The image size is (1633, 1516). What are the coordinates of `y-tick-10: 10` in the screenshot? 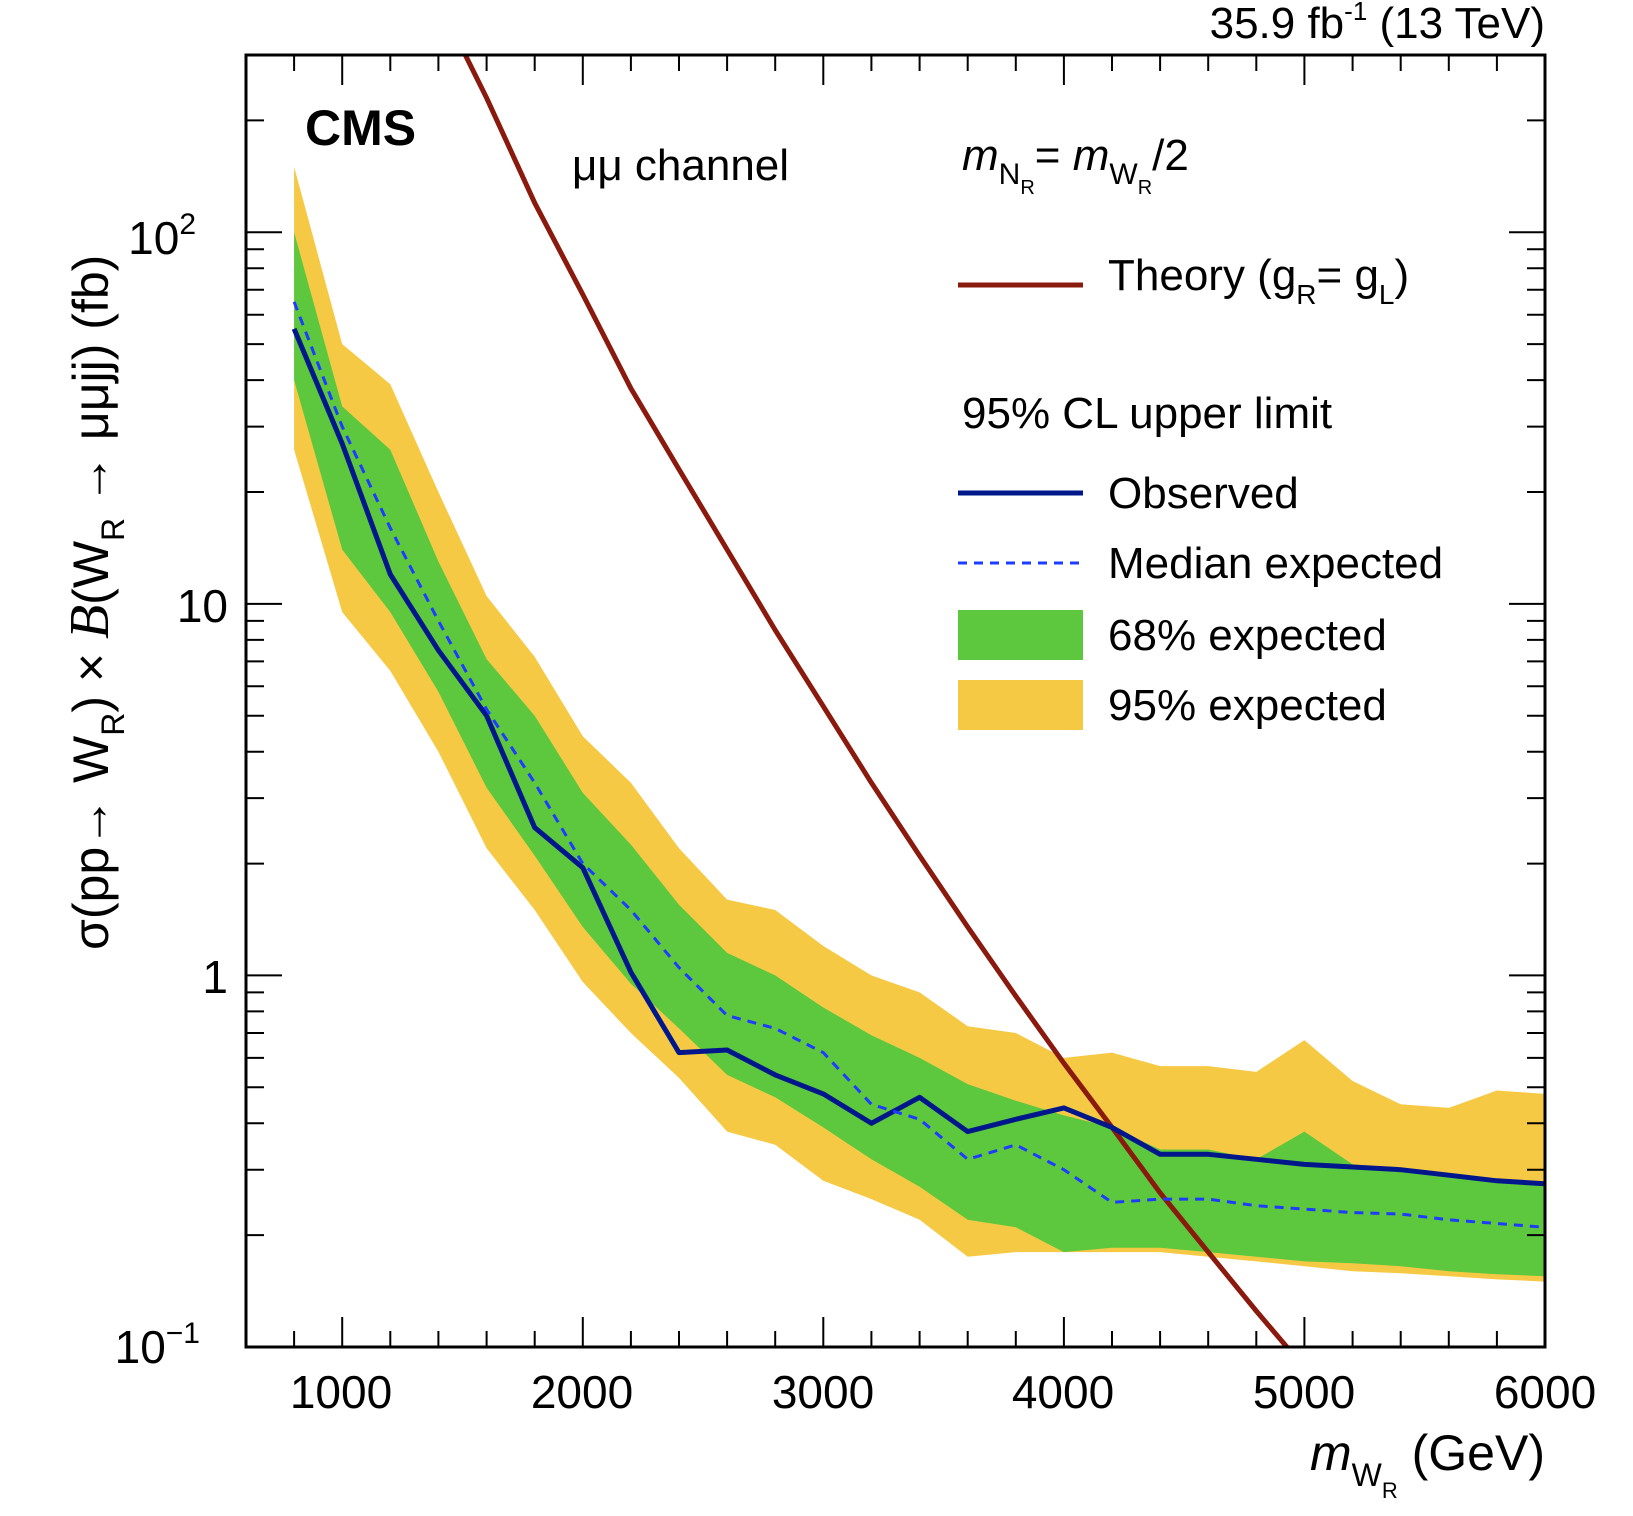 It's located at (202, 606).